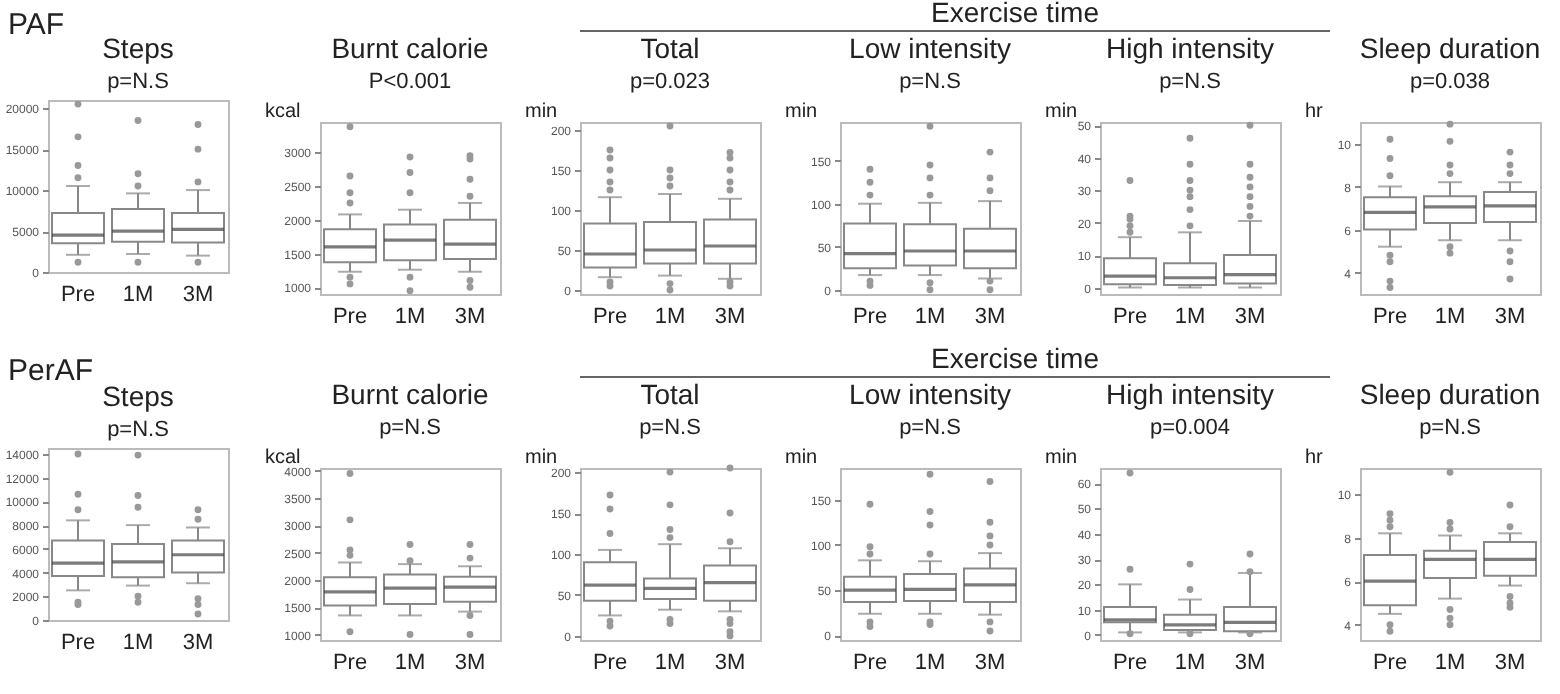  I want to click on chart-subtitle: p=0.004, so click(1190, 428).